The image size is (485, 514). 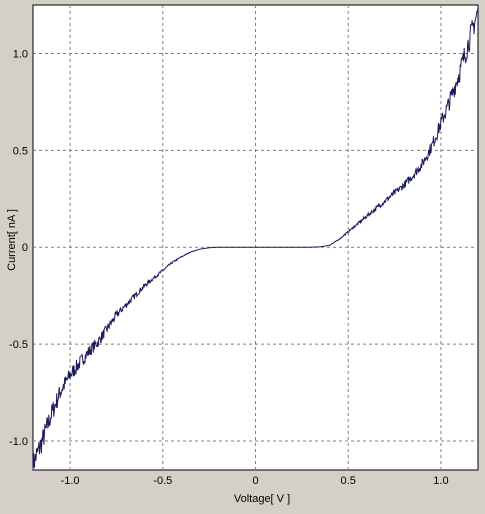 I want to click on x-tick-label: -0.5, so click(x=162, y=481).